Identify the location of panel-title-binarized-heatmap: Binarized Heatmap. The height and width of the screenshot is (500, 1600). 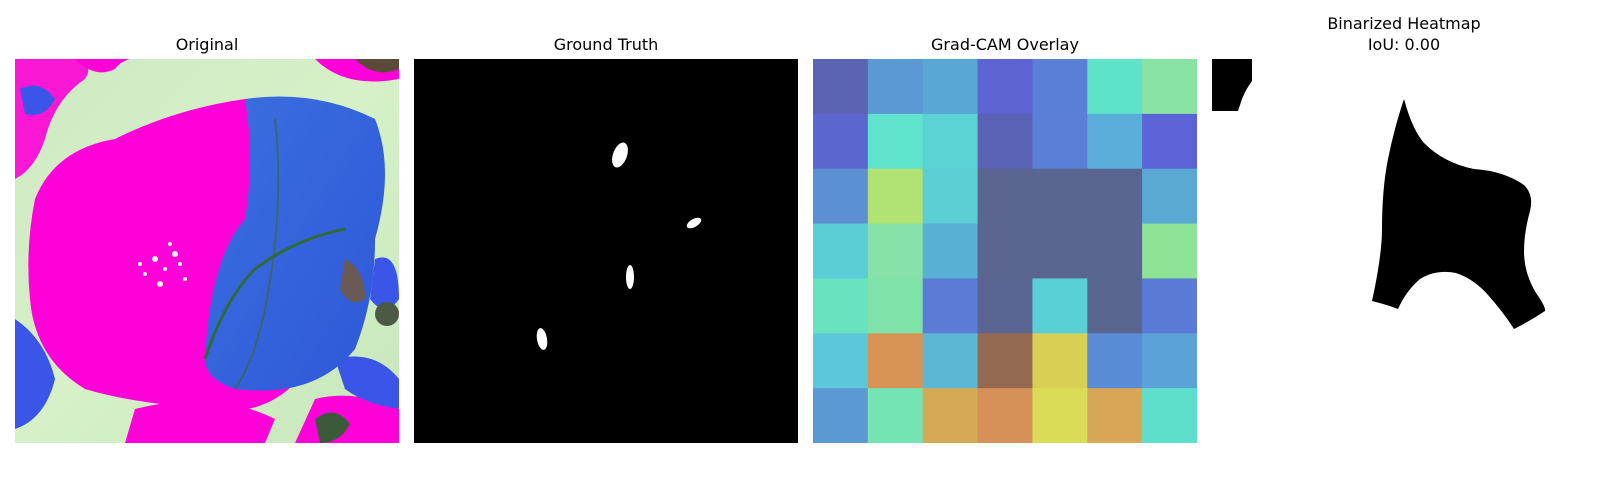
(1404, 23).